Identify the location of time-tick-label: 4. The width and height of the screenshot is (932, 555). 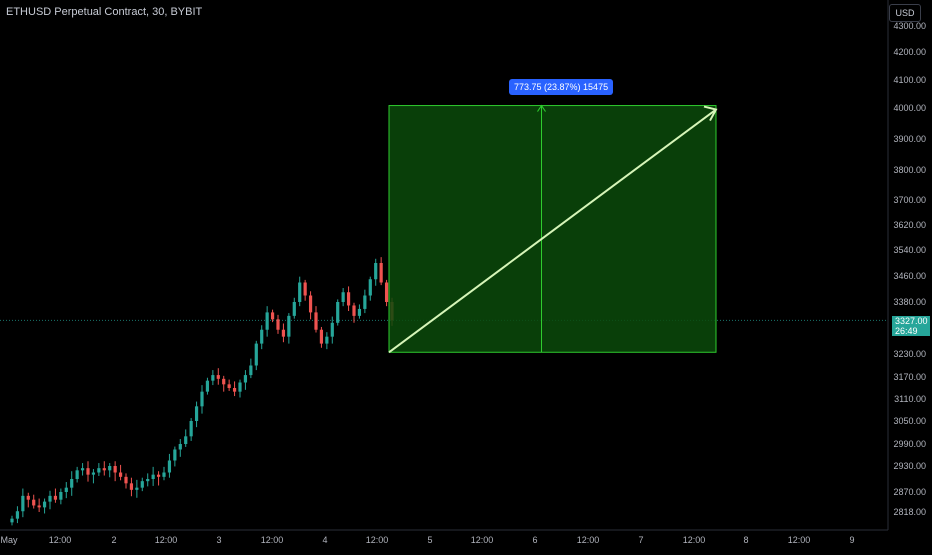
(324, 540).